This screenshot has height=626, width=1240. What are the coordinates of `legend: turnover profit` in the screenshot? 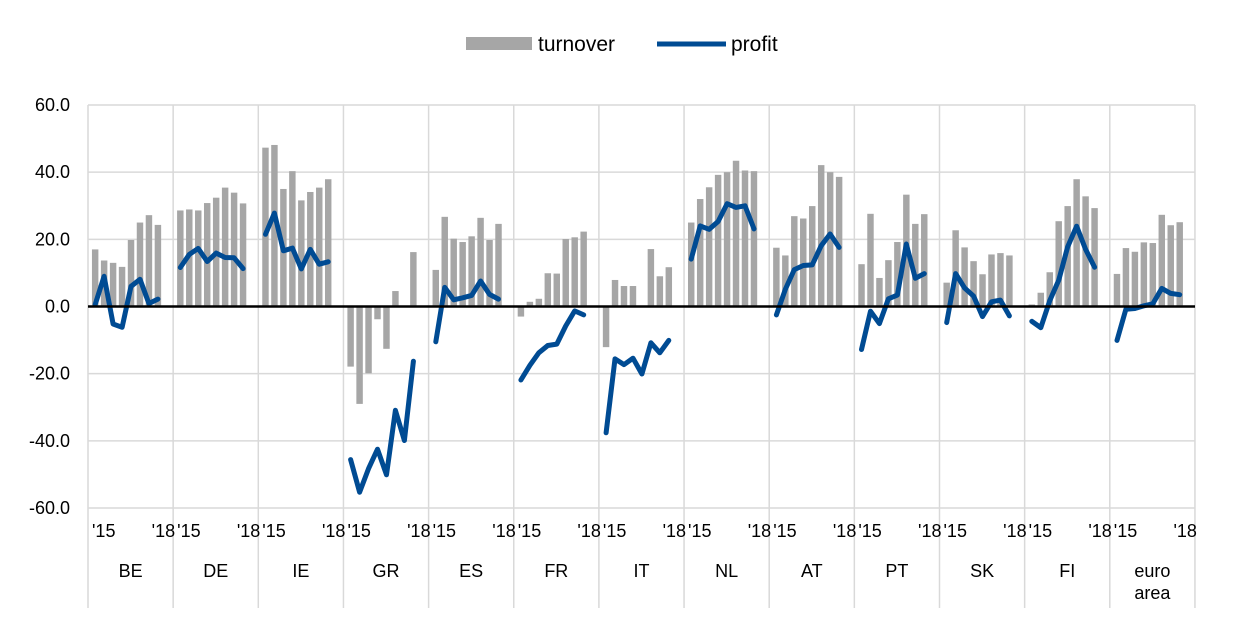 It's located at (622, 44).